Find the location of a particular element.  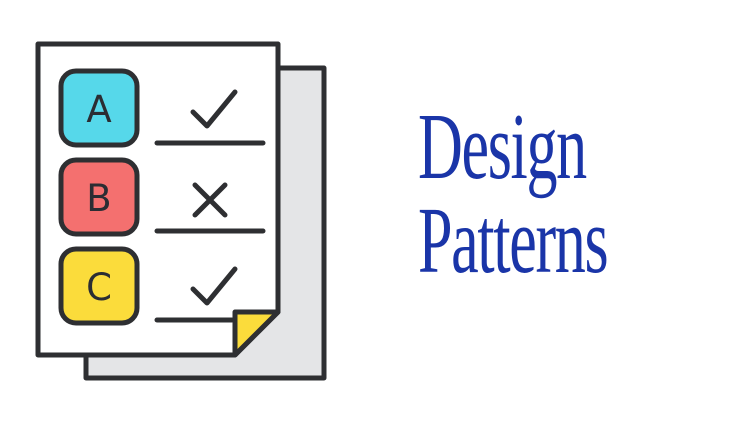

option-a-letter: A is located at coordinates (98, 109).